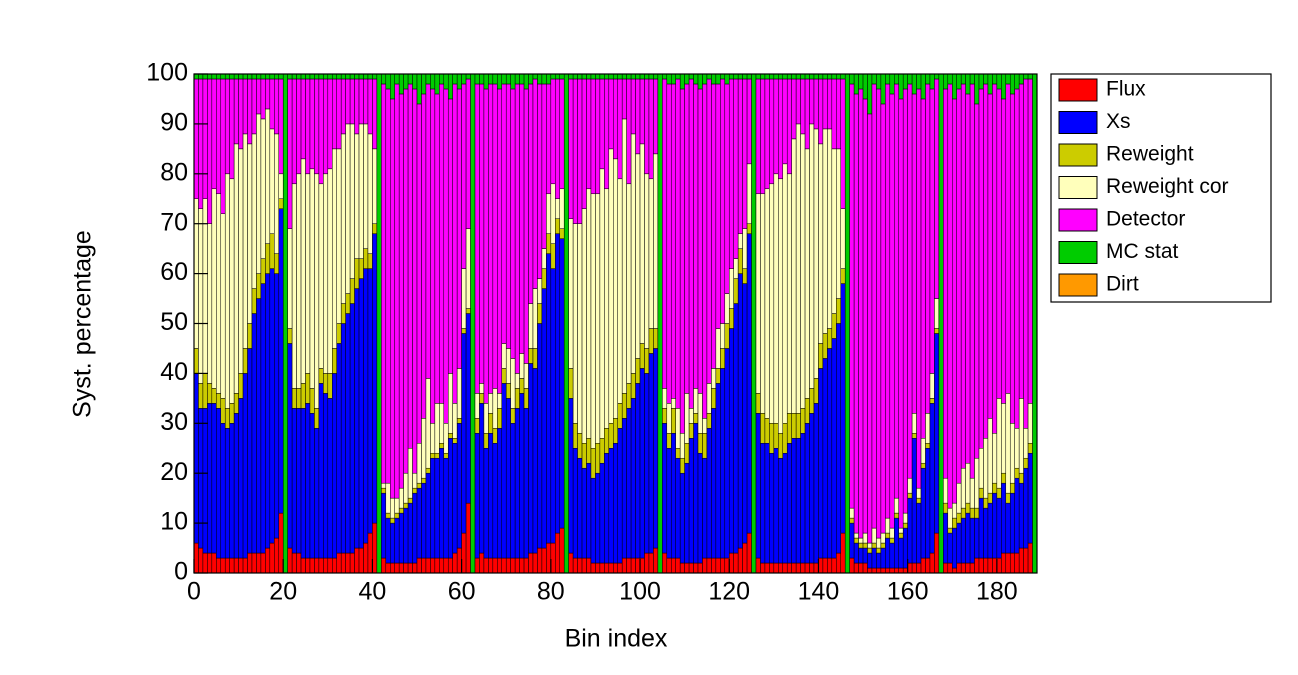  Describe the element at coordinates (283, 592) in the screenshot. I see `x-tick-label: 20` at that location.